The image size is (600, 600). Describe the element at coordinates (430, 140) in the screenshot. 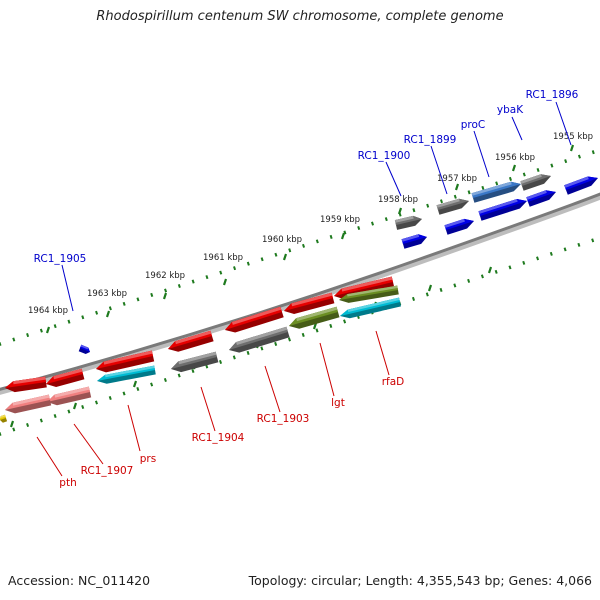

I see `svg-text: RC1_1899` at that location.